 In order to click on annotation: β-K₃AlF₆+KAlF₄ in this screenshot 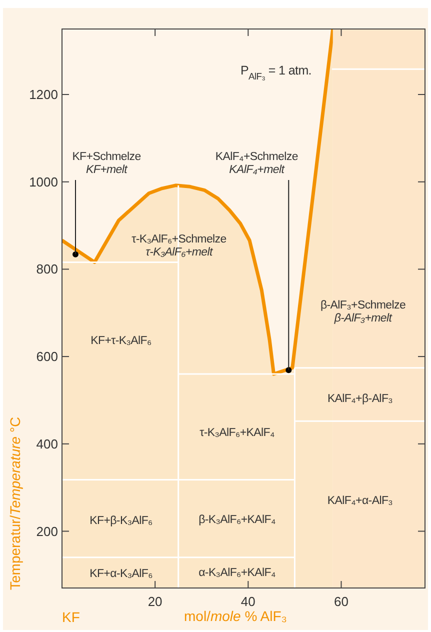, I will do `click(237, 520)`.